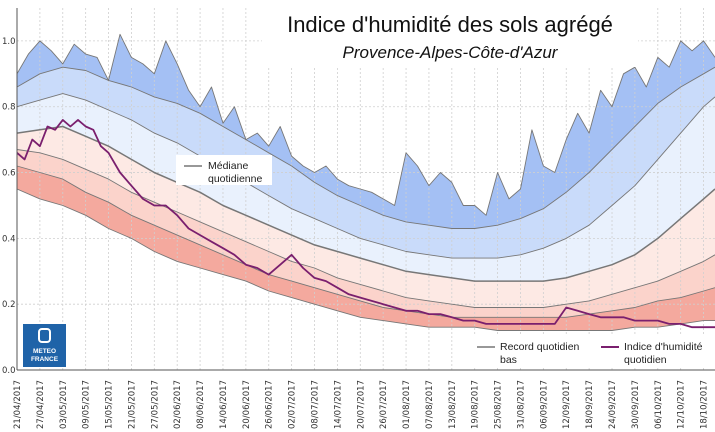 The image size is (715, 432). I want to click on chart-subtitle: Provence-Alpes-Côte-d'Azur, so click(451, 52).